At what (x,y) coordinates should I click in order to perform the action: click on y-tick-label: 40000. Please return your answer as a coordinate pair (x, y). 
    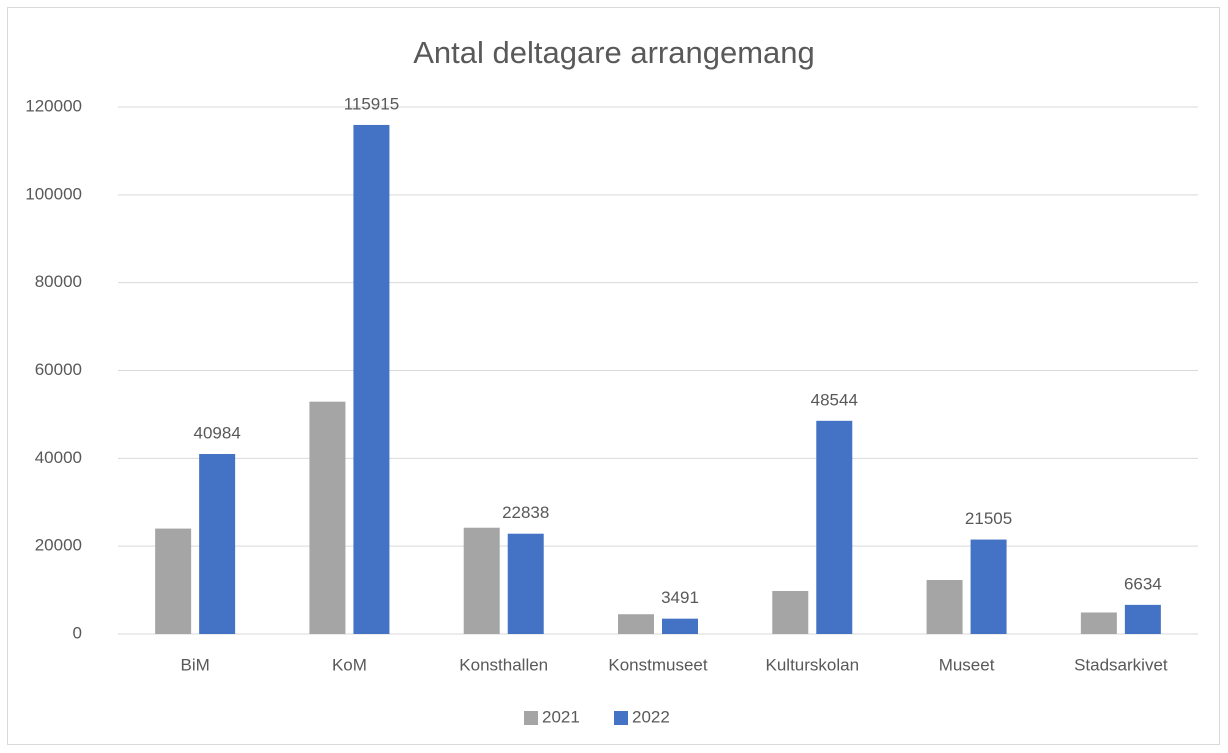
    Looking at the image, I should click on (58, 457).